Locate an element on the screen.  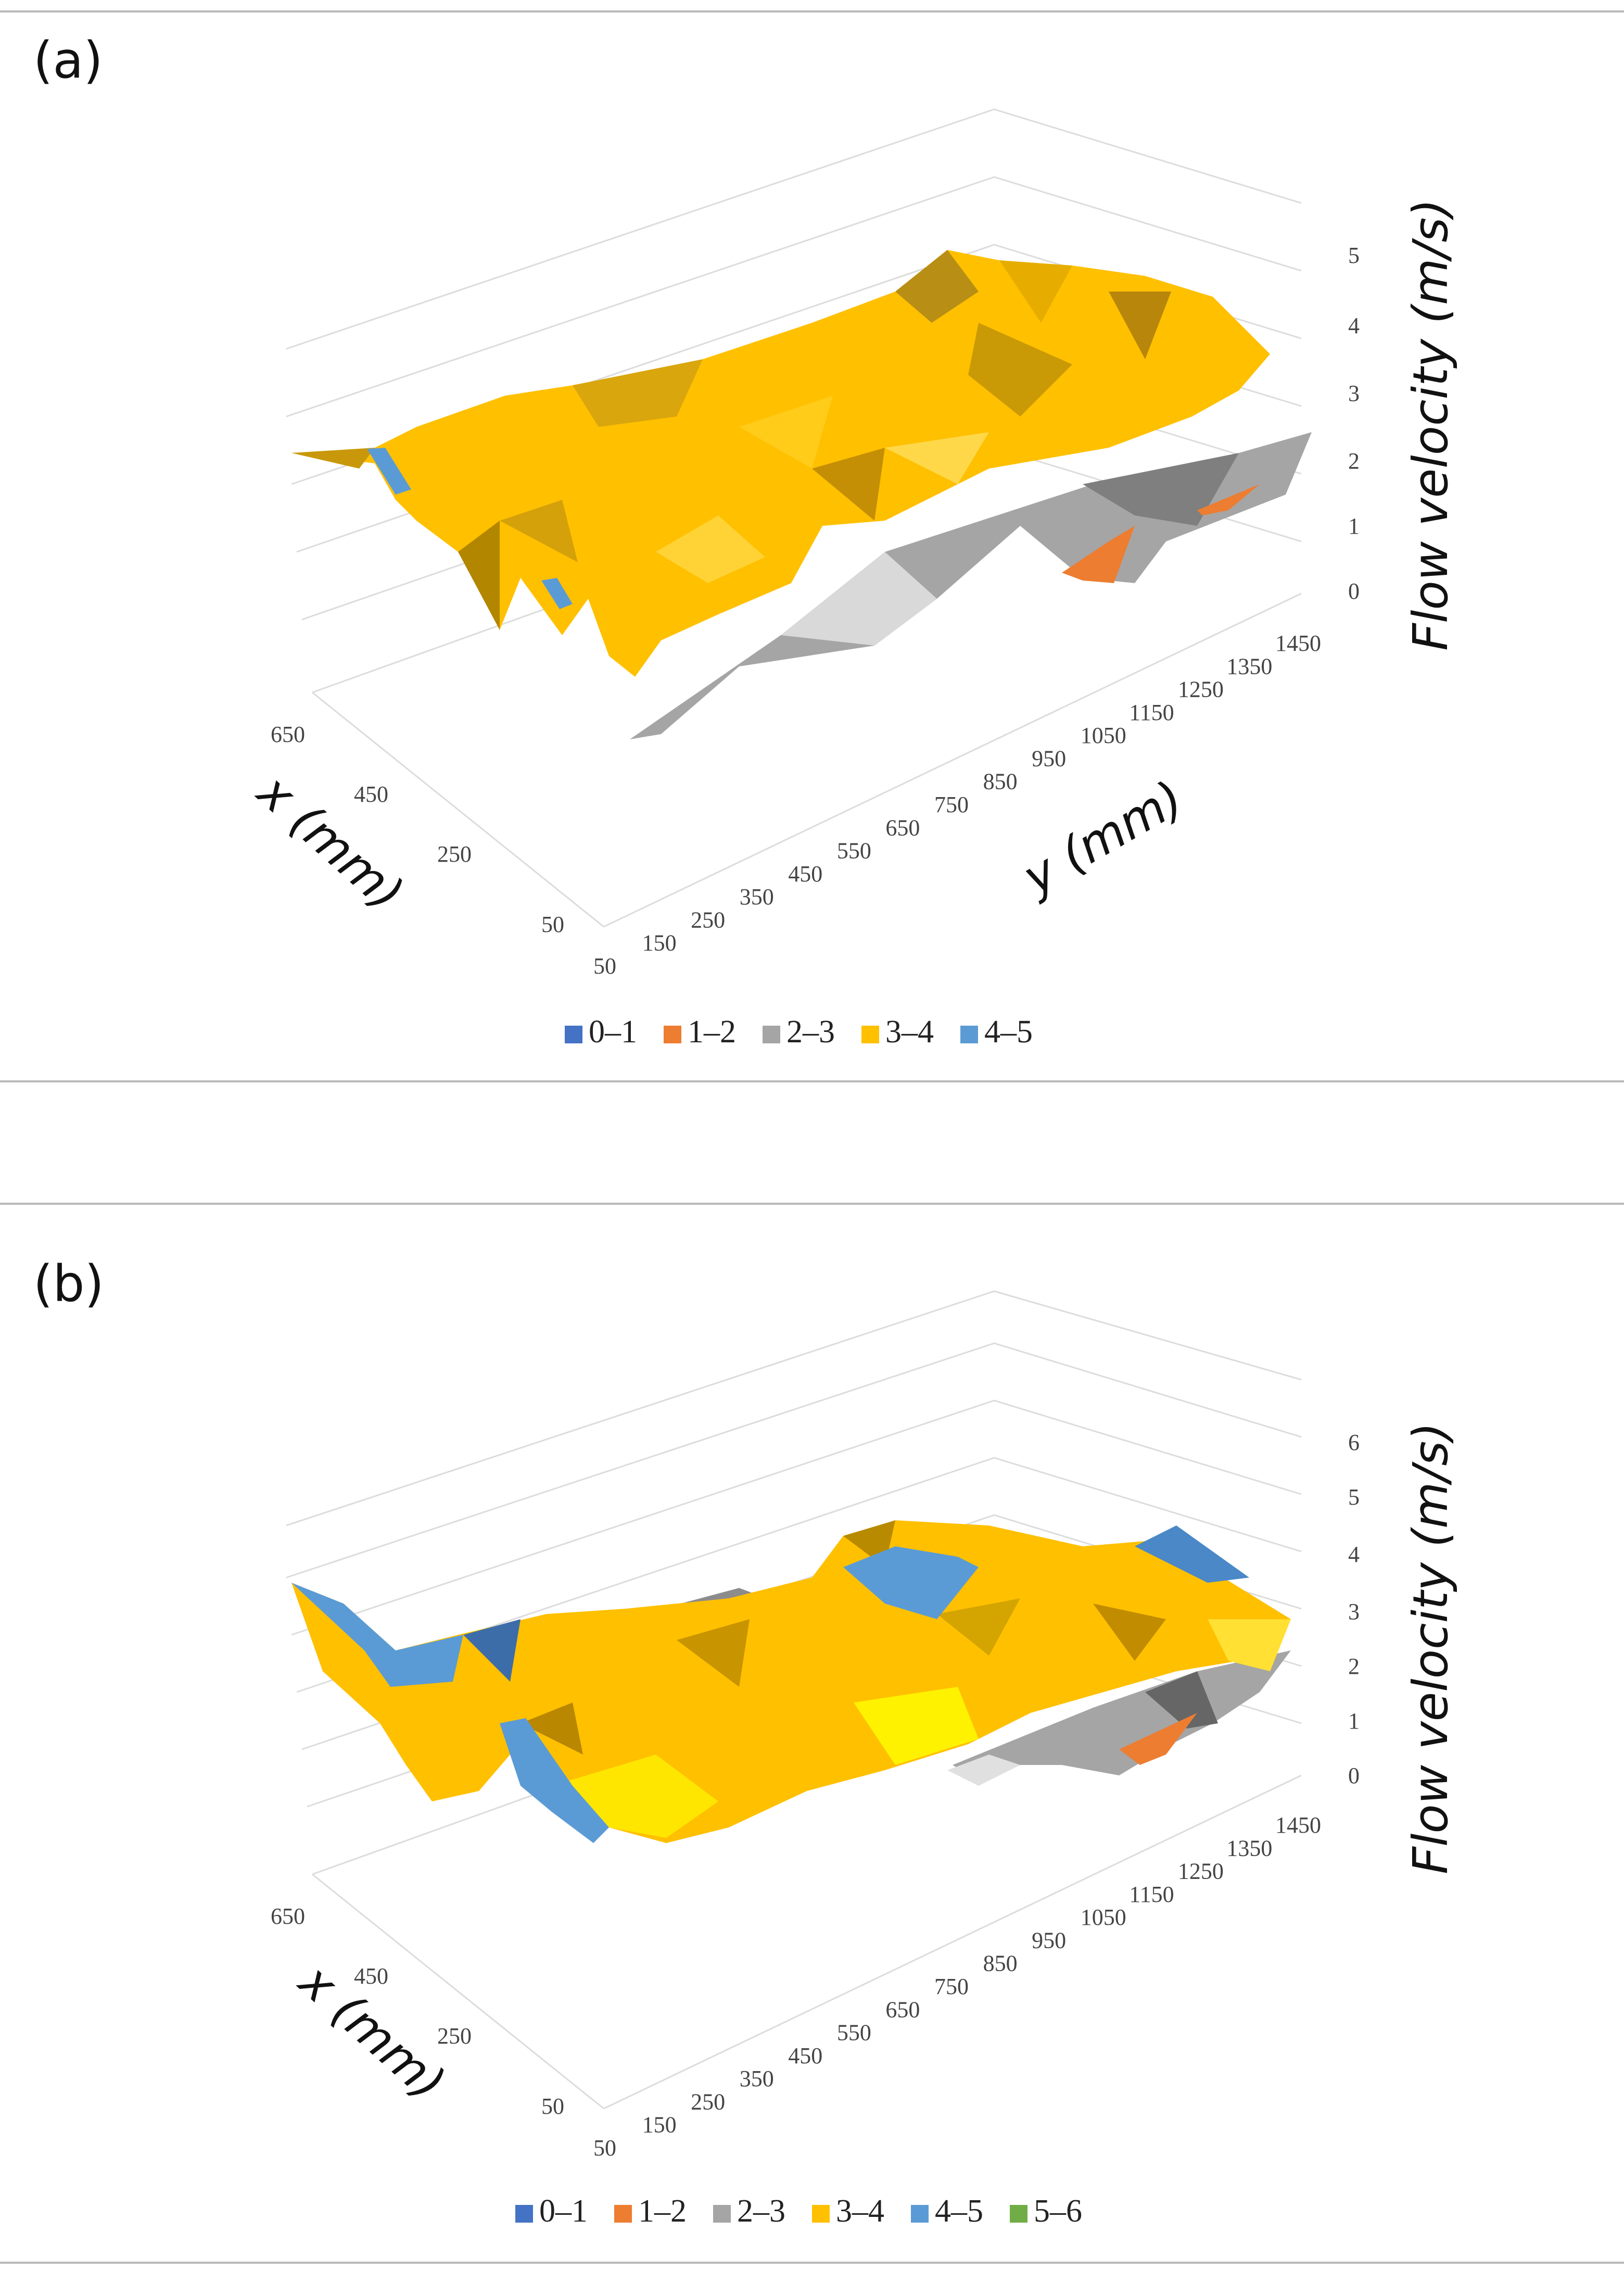
z-tick: 4 is located at coordinates (1354, 1555).